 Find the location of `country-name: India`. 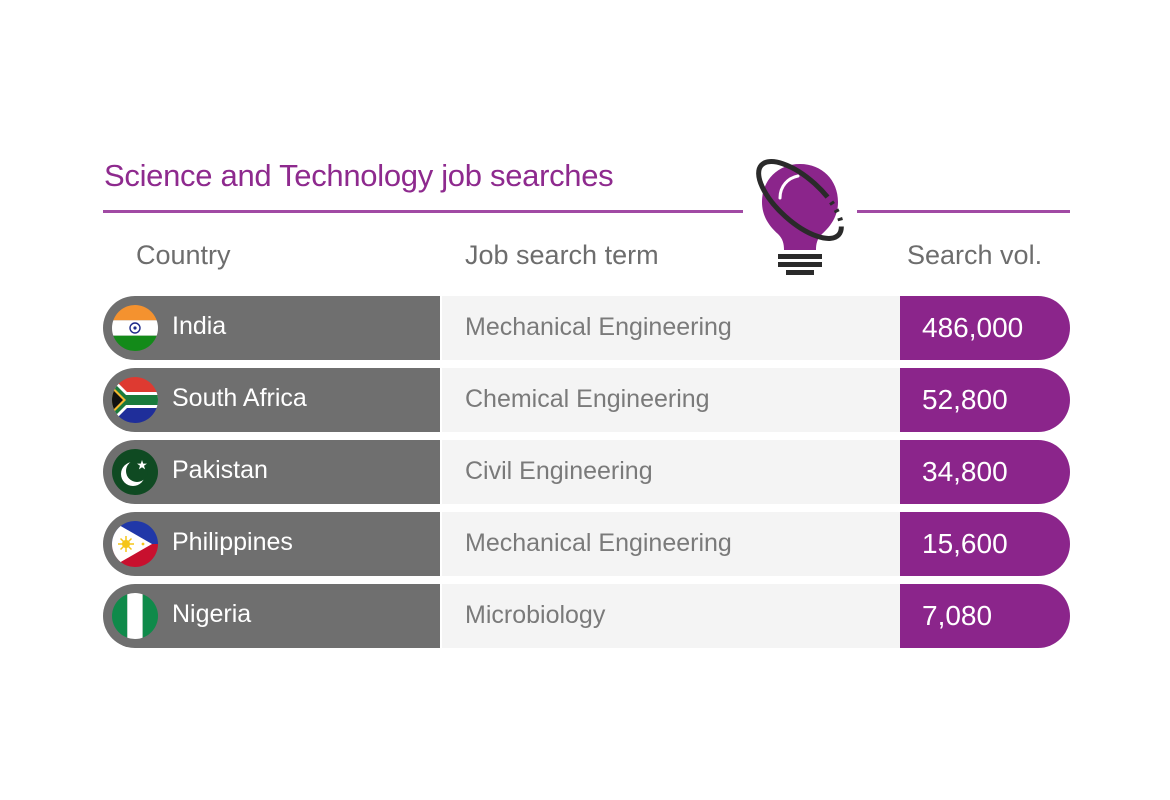

country-name: India is located at coordinates (199, 326).